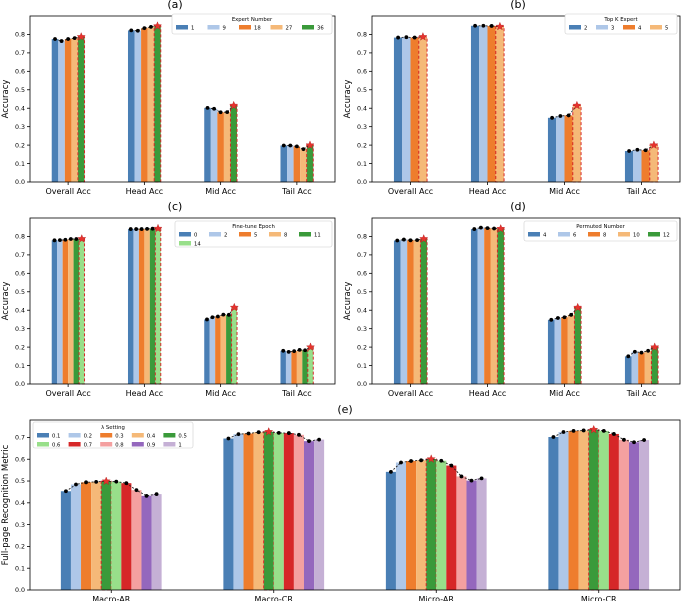 The image size is (685, 601). Describe the element at coordinates (20, 292) in the screenshot. I see `y-tick-label: 0.5` at that location.